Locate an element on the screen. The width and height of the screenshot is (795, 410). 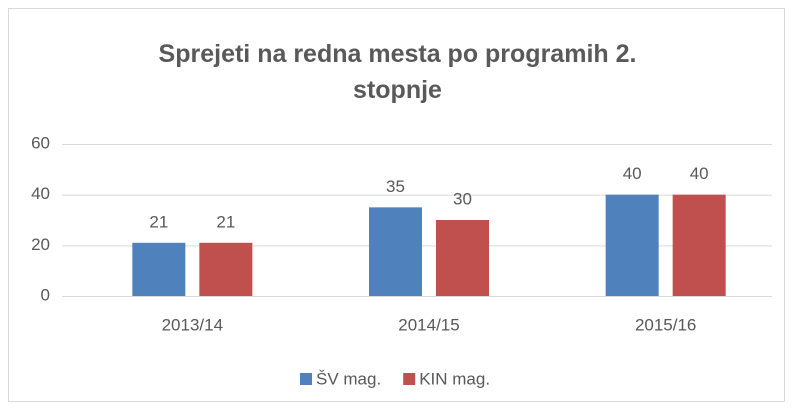
data-label: 30 is located at coordinates (462, 198).